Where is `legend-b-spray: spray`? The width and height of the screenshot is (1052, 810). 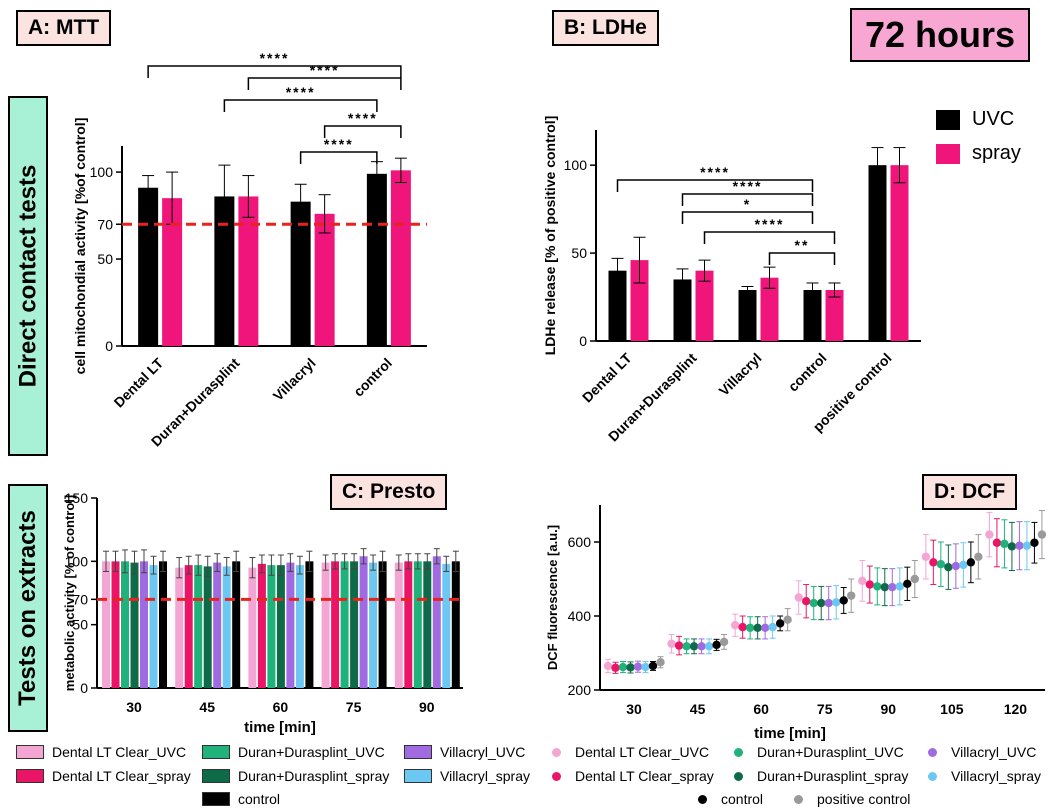
legend-b-spray: spray is located at coordinates (978, 153).